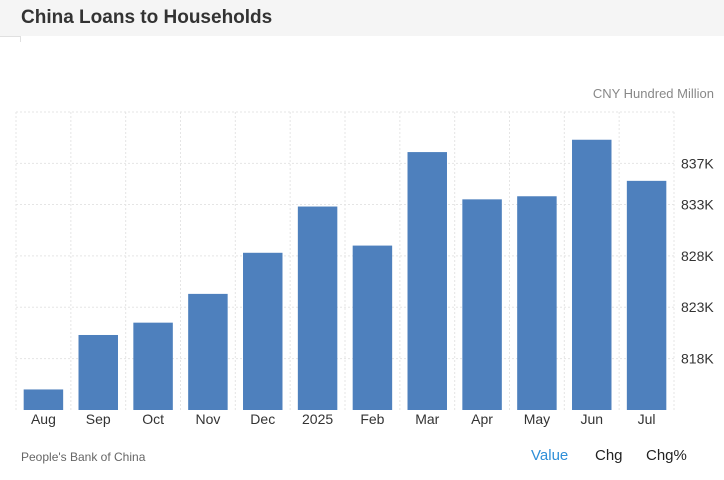 Image resolution: width=724 pixels, height=480 pixels. What do you see at coordinates (482, 419) in the screenshot?
I see `x-tick-label: Apr` at bounding box center [482, 419].